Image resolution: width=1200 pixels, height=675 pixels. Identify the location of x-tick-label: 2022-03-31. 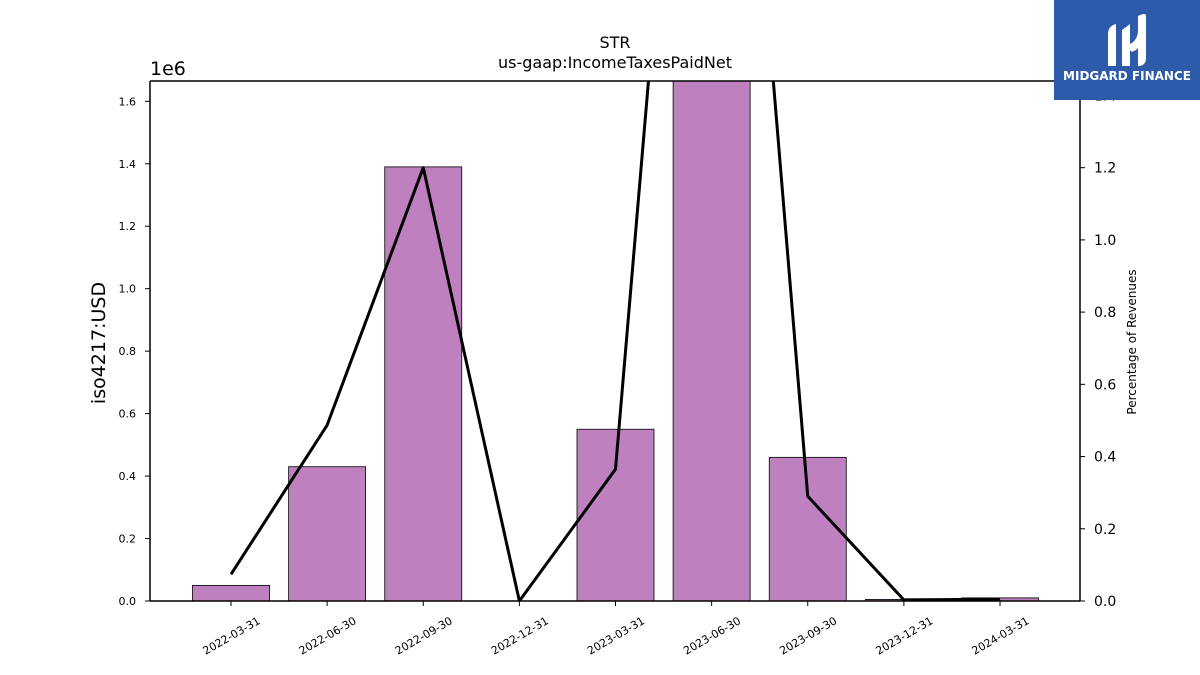
(232, 635).